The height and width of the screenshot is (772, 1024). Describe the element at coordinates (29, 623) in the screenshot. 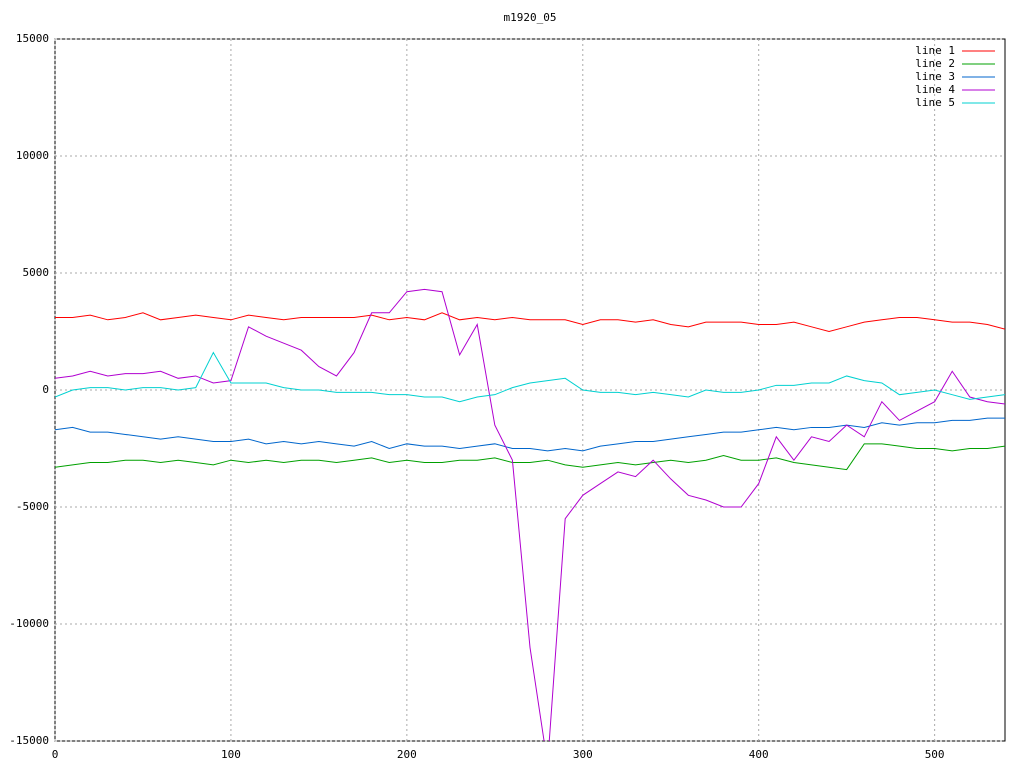

I see `y-tick-label: -10000` at that location.